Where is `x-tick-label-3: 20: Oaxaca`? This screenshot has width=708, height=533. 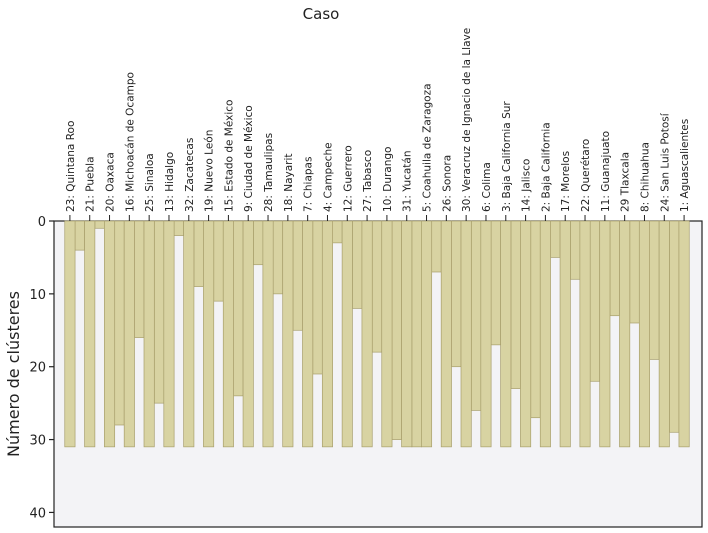
x-tick-label-3: 20: Oaxaca is located at coordinates (111, 182).